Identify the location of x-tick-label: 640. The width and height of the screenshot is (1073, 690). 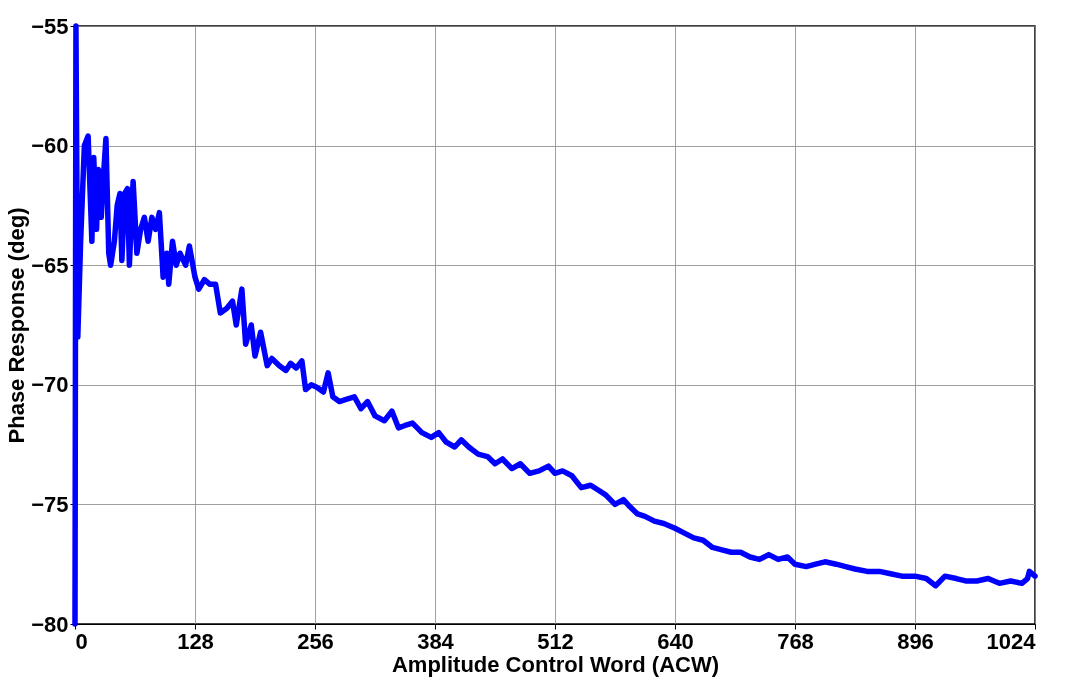
(675, 641).